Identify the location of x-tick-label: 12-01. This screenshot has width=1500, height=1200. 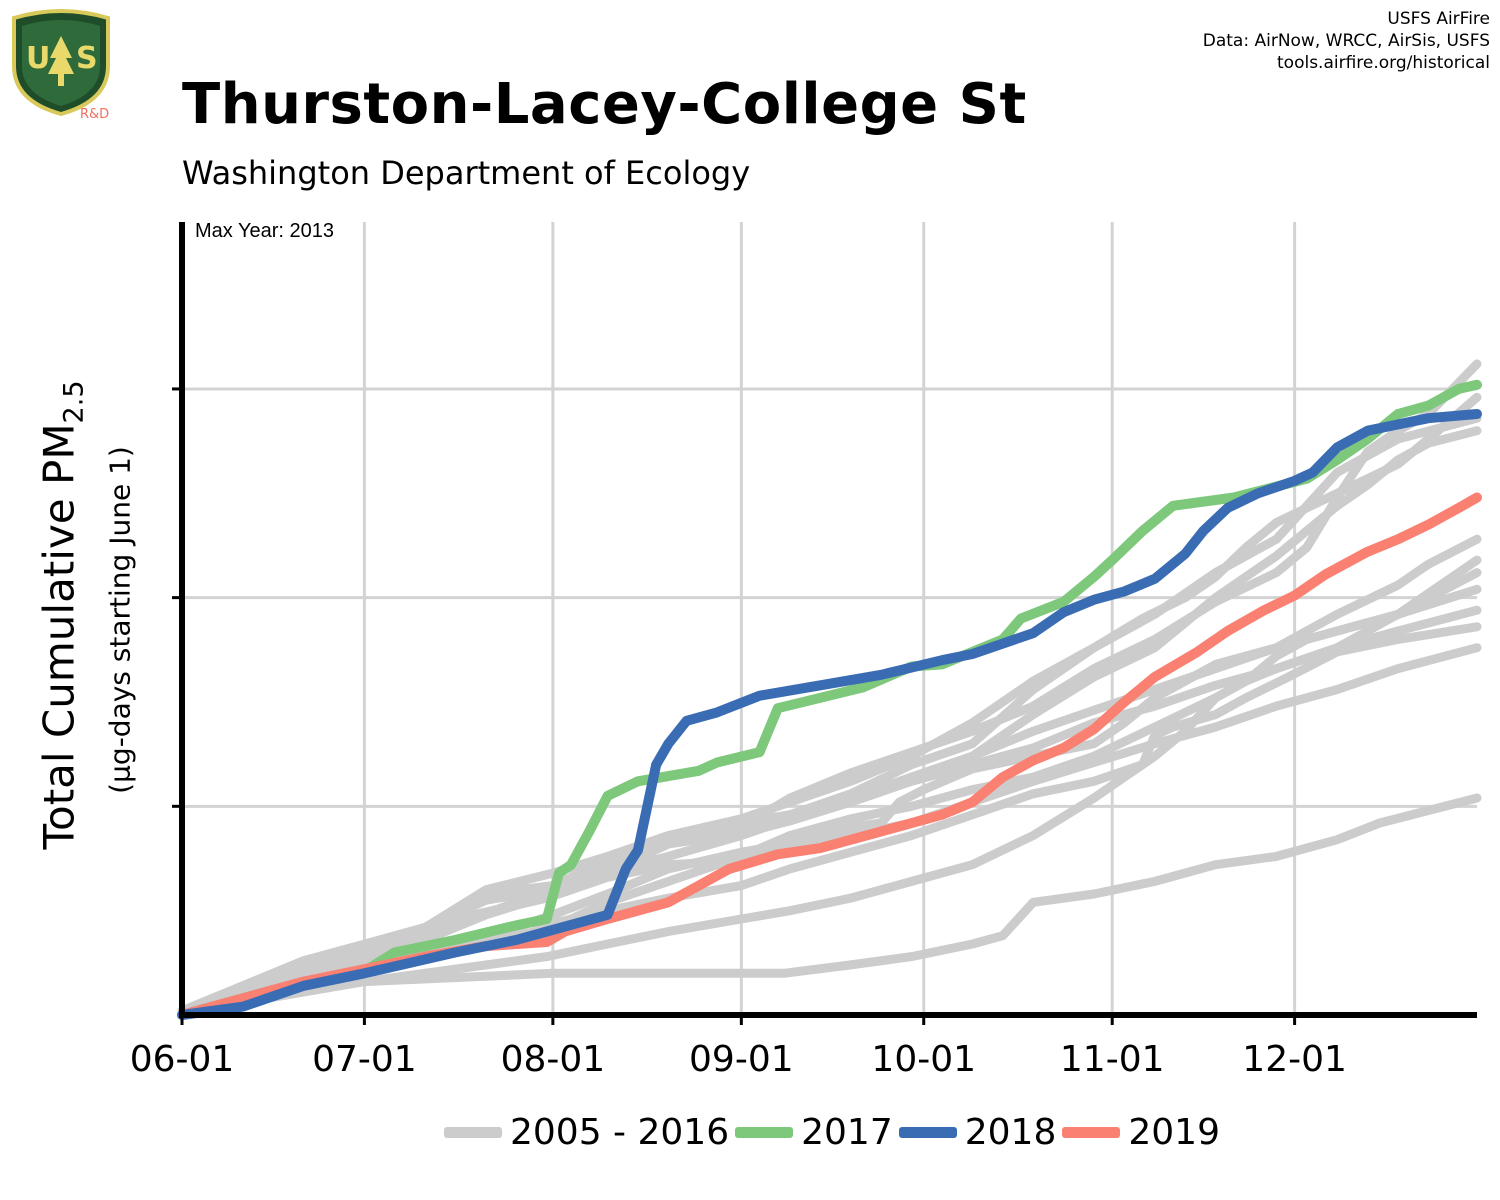
(1294, 1059).